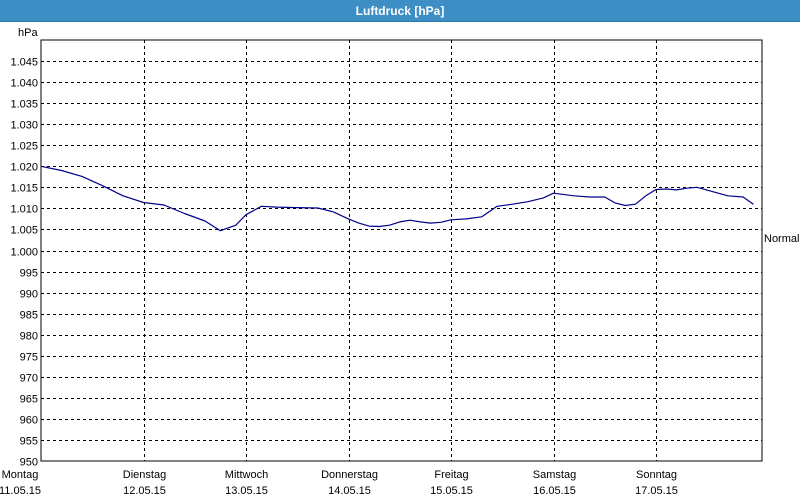  Describe the element at coordinates (349, 491) in the screenshot. I see `x-tick-date-label: 14.05.15` at that location.